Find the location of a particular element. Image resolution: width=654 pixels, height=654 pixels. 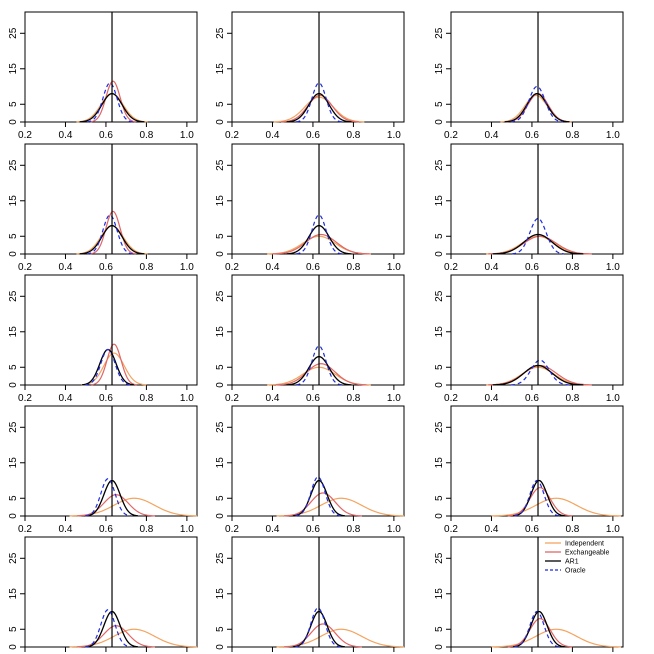

panel-r3-c3: 0 5 15 25 0.2 0.4 0.6 0.8 1.0 is located at coordinates (529, 339).